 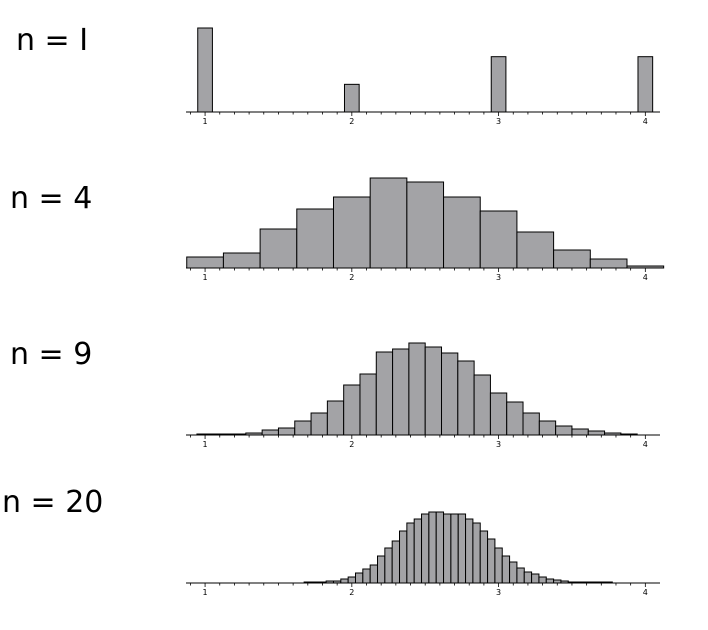 I want to click on panel-label-n9: n = 9, so click(x=51, y=354).